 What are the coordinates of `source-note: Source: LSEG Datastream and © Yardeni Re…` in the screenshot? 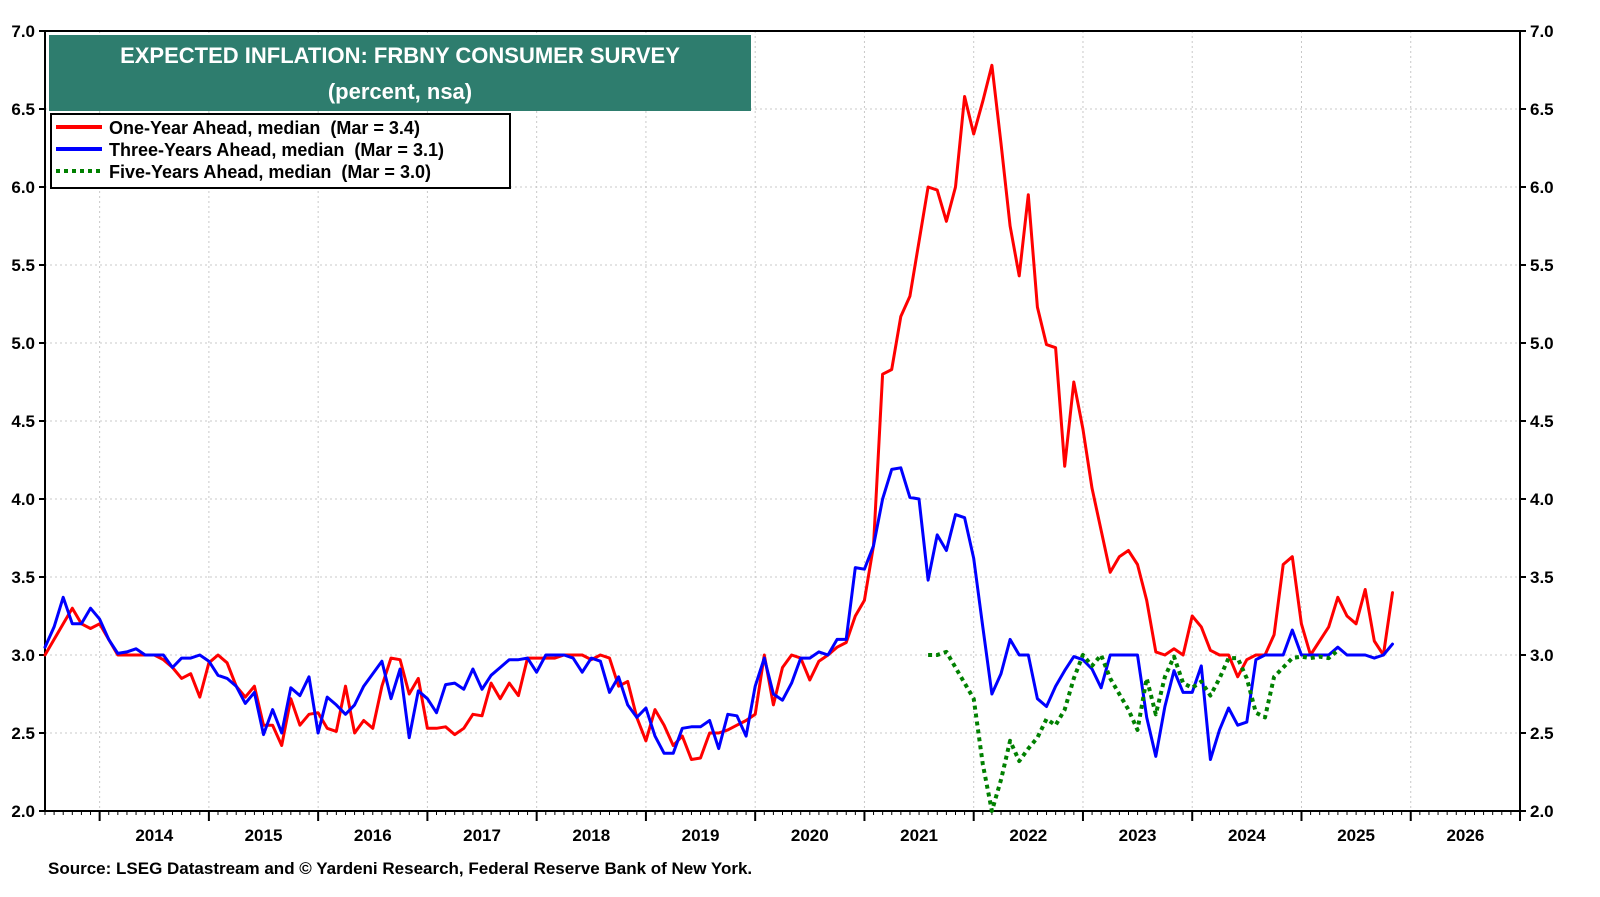 It's located at (400, 868).